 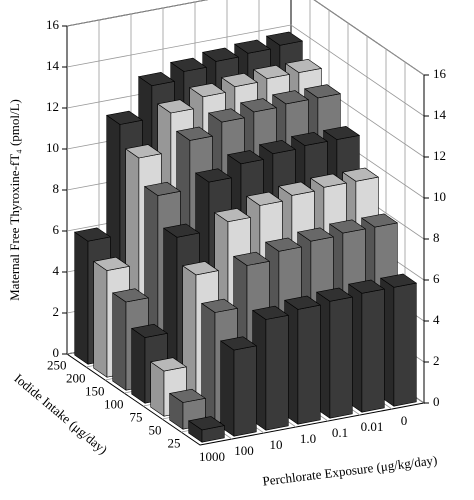 What do you see at coordinates (404, 420) in the screenshot?
I see `x-tick-label: 0` at bounding box center [404, 420].